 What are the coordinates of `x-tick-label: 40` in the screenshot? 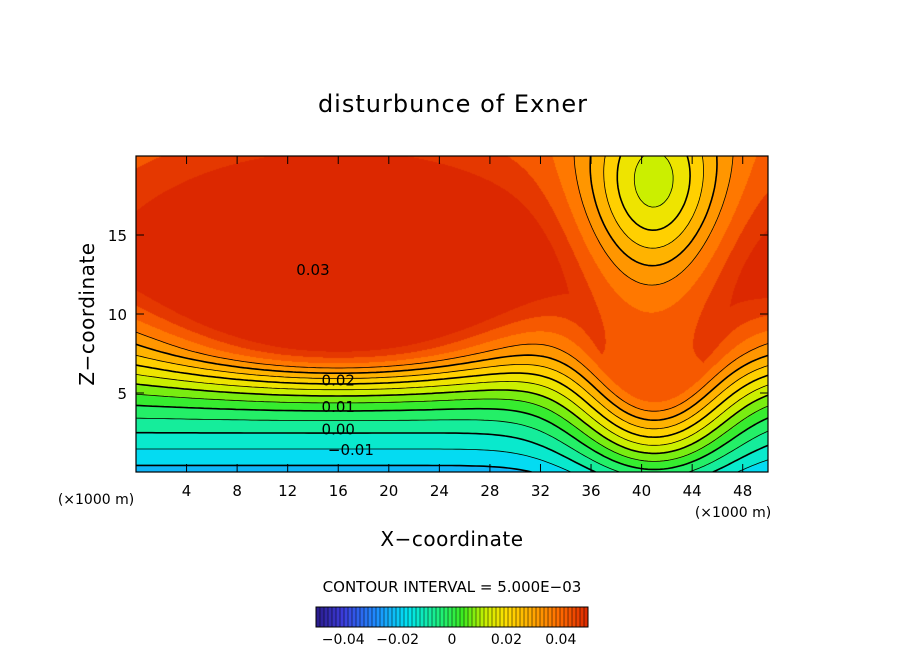 It's located at (641, 491).